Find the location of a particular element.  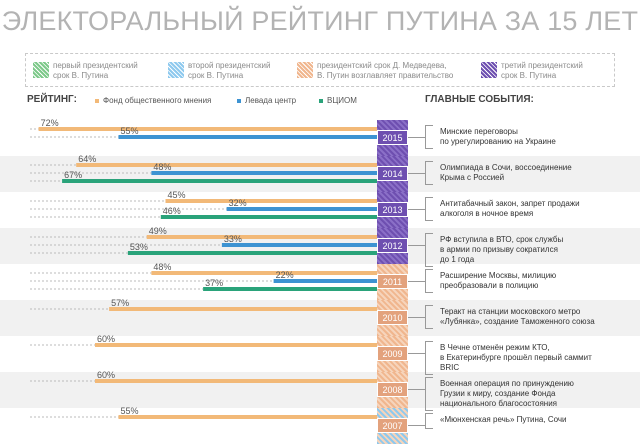

event-line: Олимпиада в Сочи, воссоединение is located at coordinates (506, 167).